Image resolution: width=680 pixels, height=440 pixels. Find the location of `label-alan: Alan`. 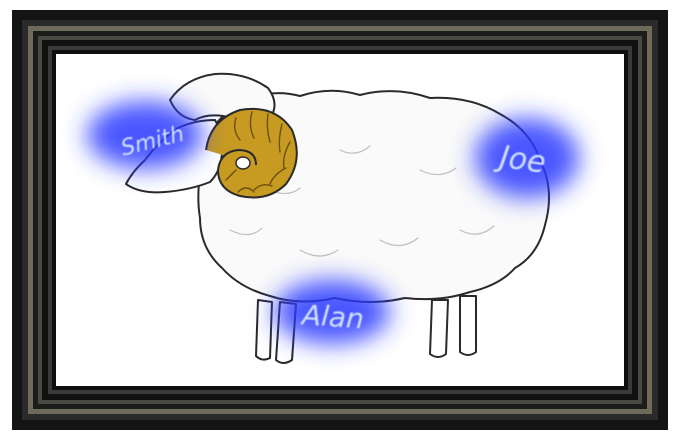

label-alan: Alan is located at coordinates (332, 316).